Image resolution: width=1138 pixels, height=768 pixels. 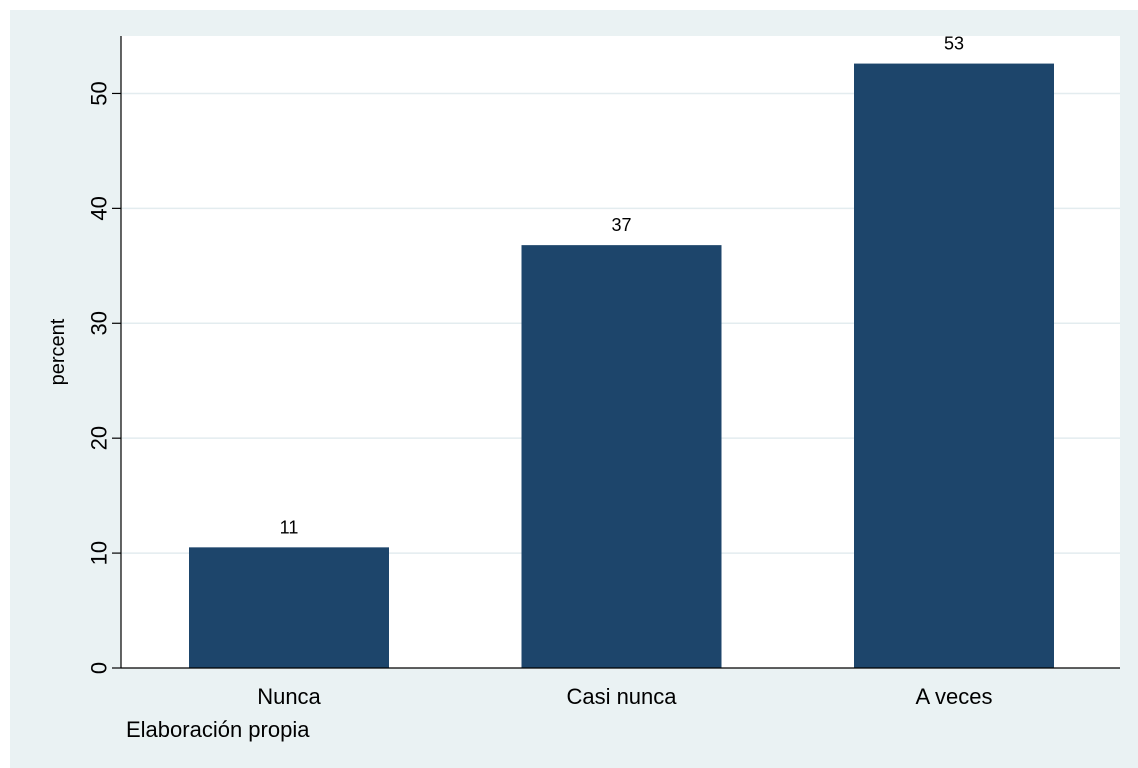 What do you see at coordinates (289, 696) in the screenshot?
I see `x-tick-label: Nunca` at bounding box center [289, 696].